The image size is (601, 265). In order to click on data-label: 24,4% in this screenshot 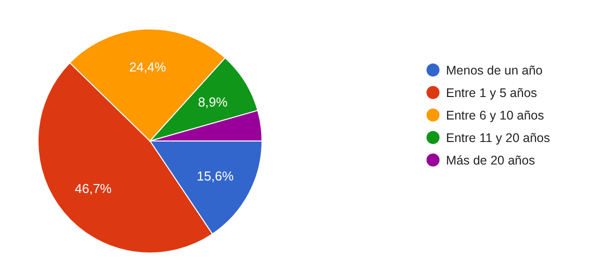, I will do `click(148, 67)`.